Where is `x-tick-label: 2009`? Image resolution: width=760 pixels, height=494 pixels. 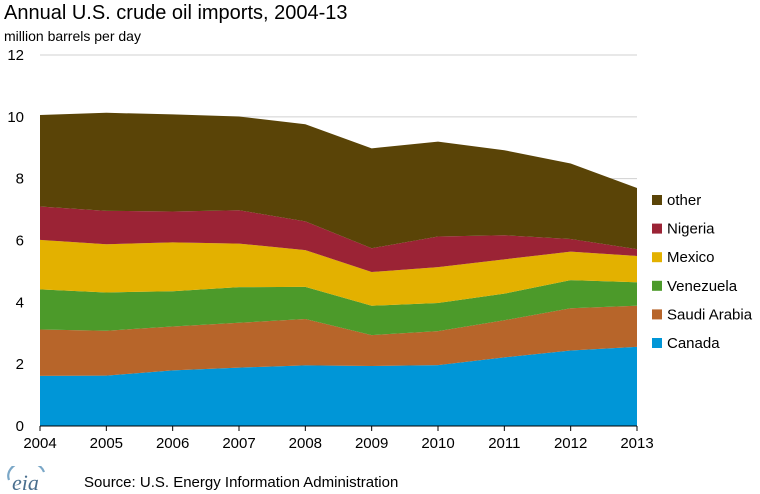 x-tick-label: 2009 is located at coordinates (371, 443).